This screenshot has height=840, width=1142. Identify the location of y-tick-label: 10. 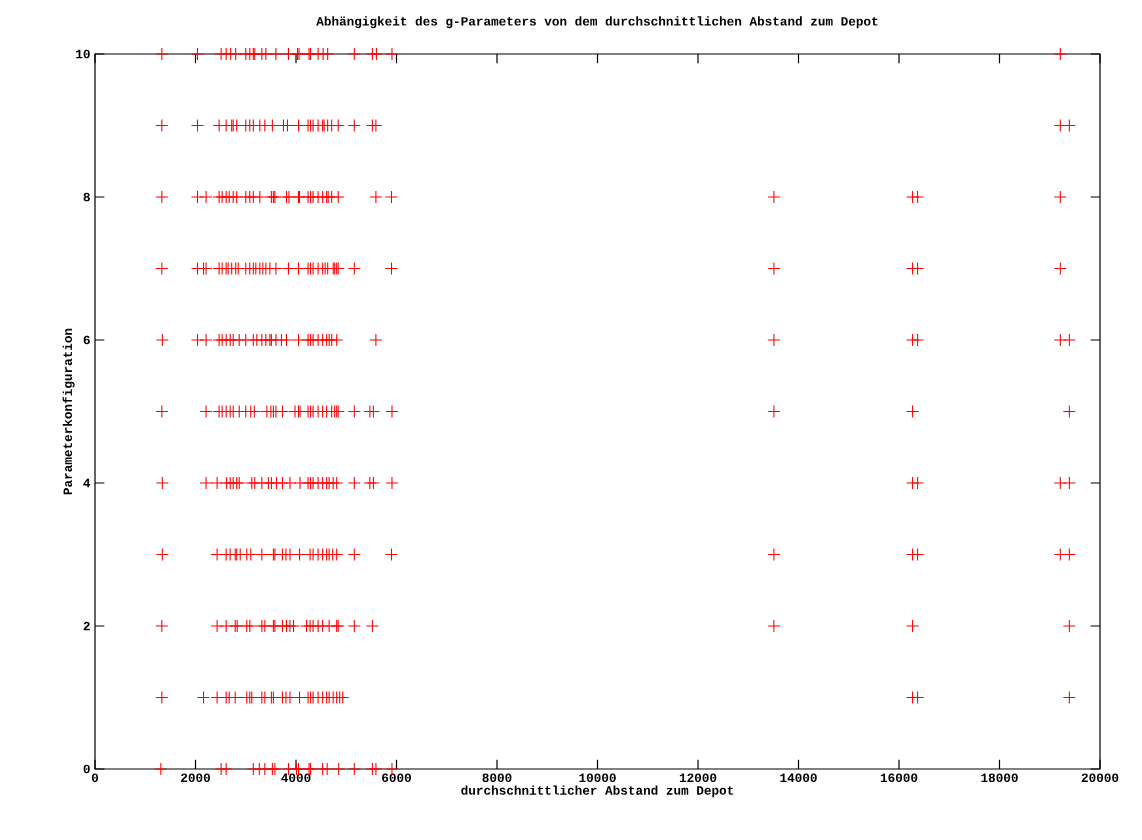
(83, 54).